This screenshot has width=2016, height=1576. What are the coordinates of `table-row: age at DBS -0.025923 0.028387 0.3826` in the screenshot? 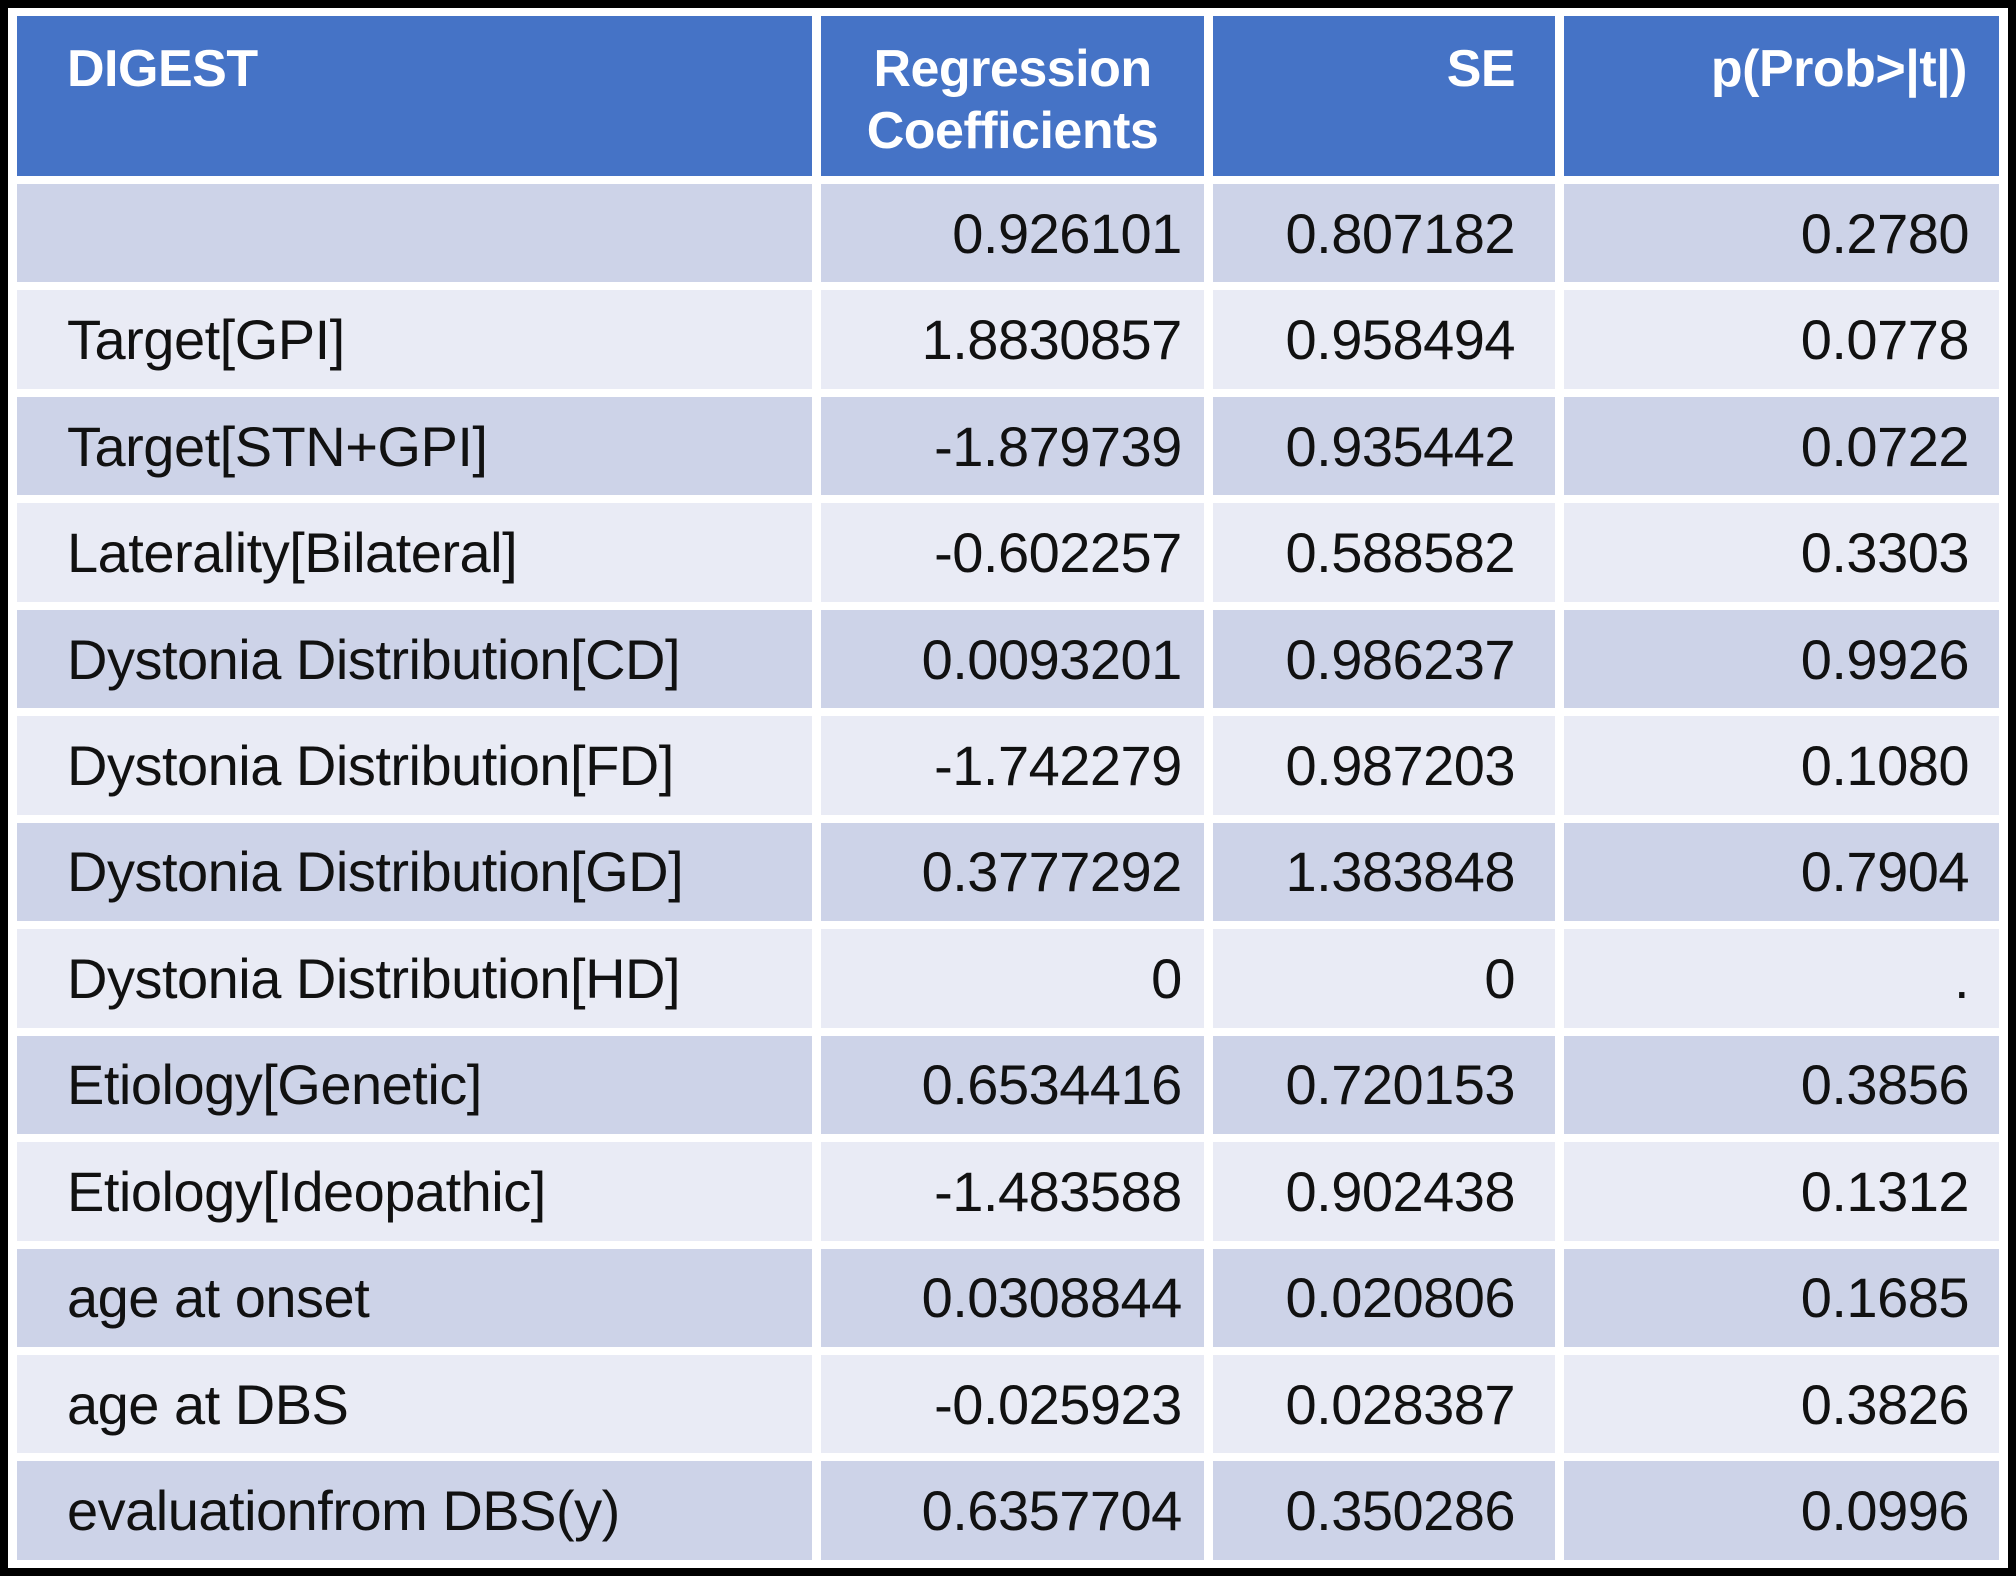 It's located at (1008, 1404).